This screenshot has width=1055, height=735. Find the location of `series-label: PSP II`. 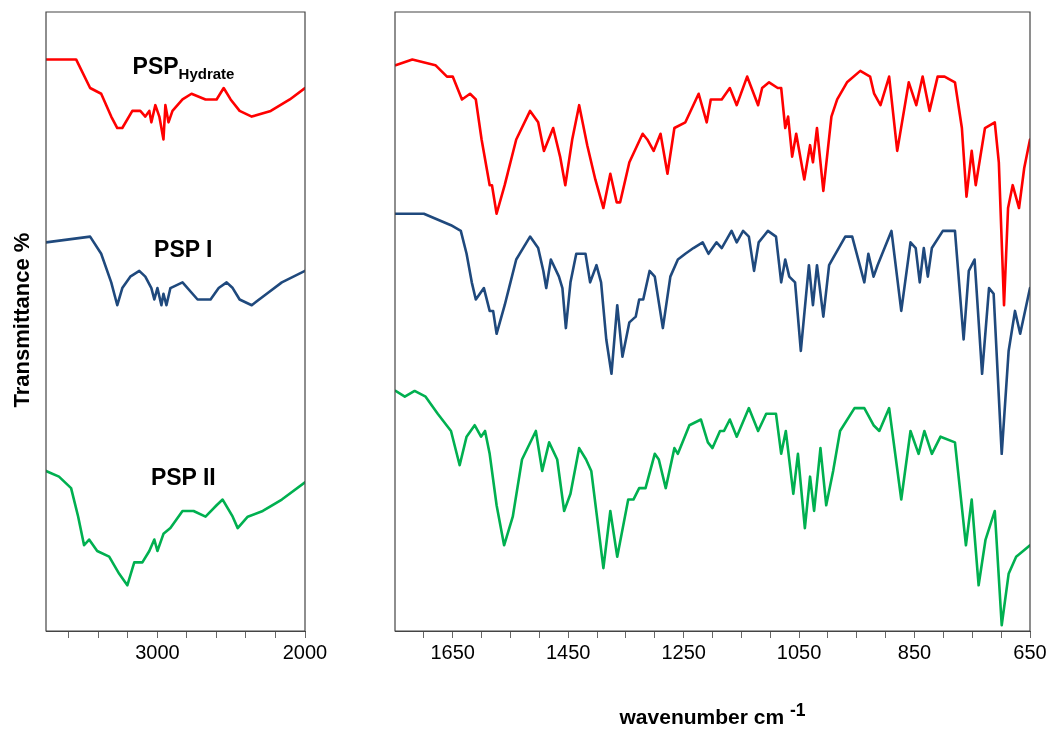

series-label: PSP II is located at coordinates (183, 477).